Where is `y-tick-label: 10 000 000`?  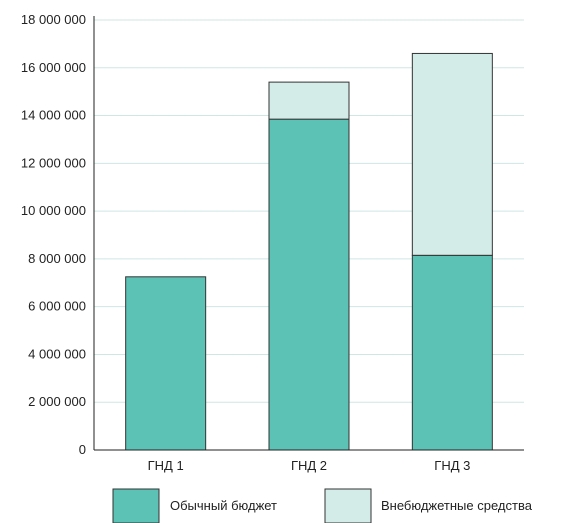
y-tick-label: 10 000 000 is located at coordinates (53, 210).